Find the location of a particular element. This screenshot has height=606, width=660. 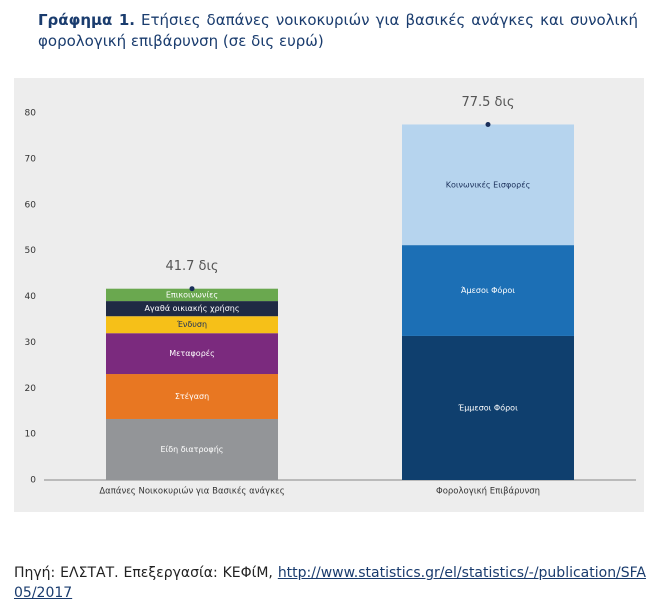

segment-label: Κοινωνικές Εισφορές is located at coordinates (488, 184).